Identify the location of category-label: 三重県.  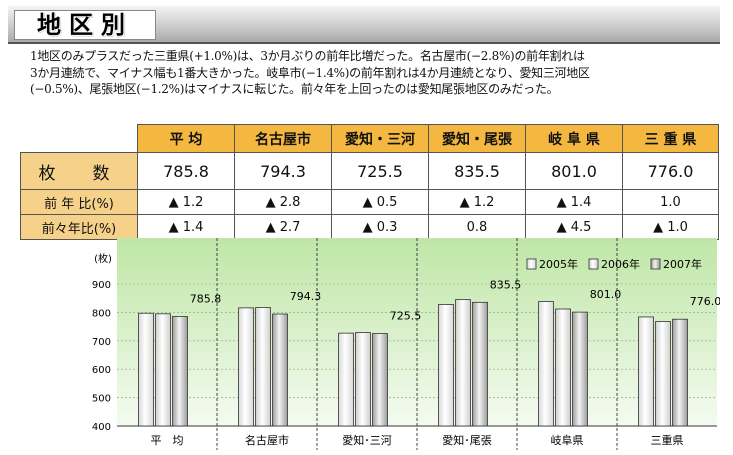
(667, 440).